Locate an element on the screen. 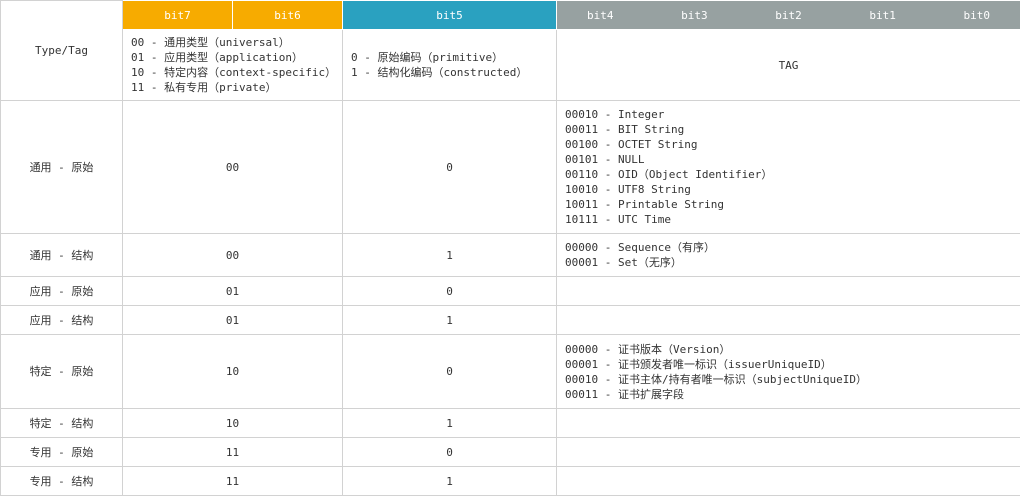 The height and width of the screenshot is (496, 1020). type-tag-header: Type/Tag is located at coordinates (61, 50).